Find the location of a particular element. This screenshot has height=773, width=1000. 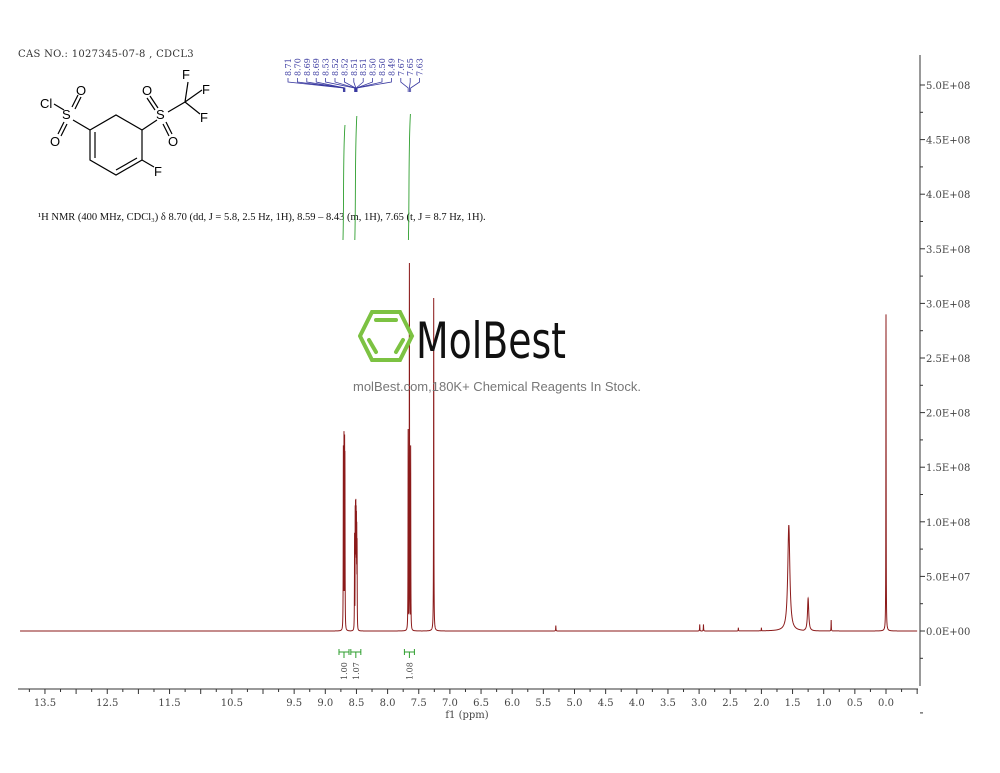

x-axis-label: f1 (ppm) is located at coordinates (466, 715).